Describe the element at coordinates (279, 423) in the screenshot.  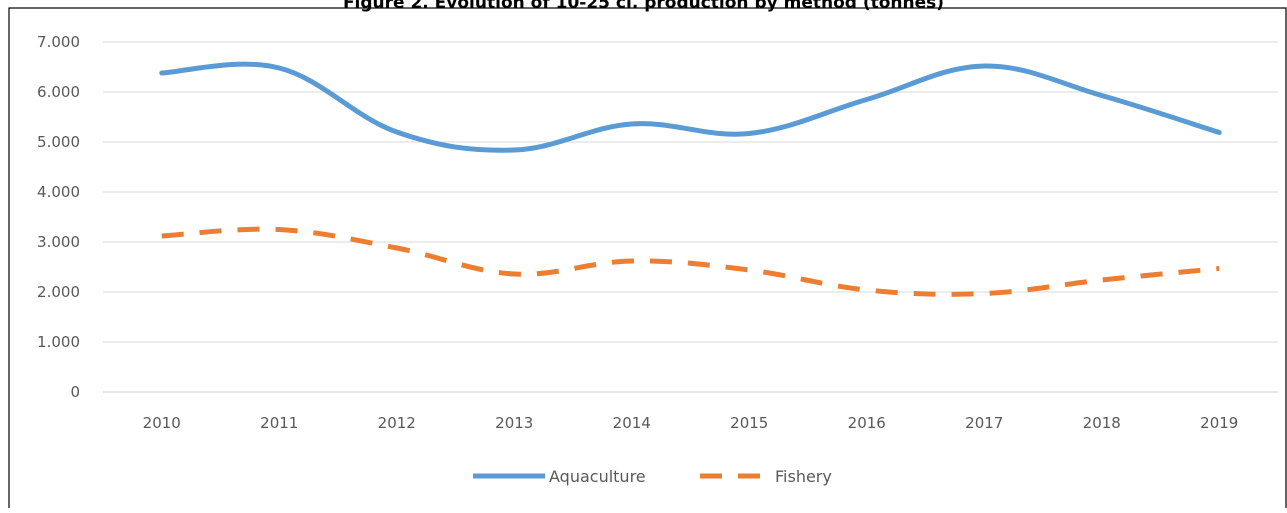
I see `x-tick-label: 2011` at that location.